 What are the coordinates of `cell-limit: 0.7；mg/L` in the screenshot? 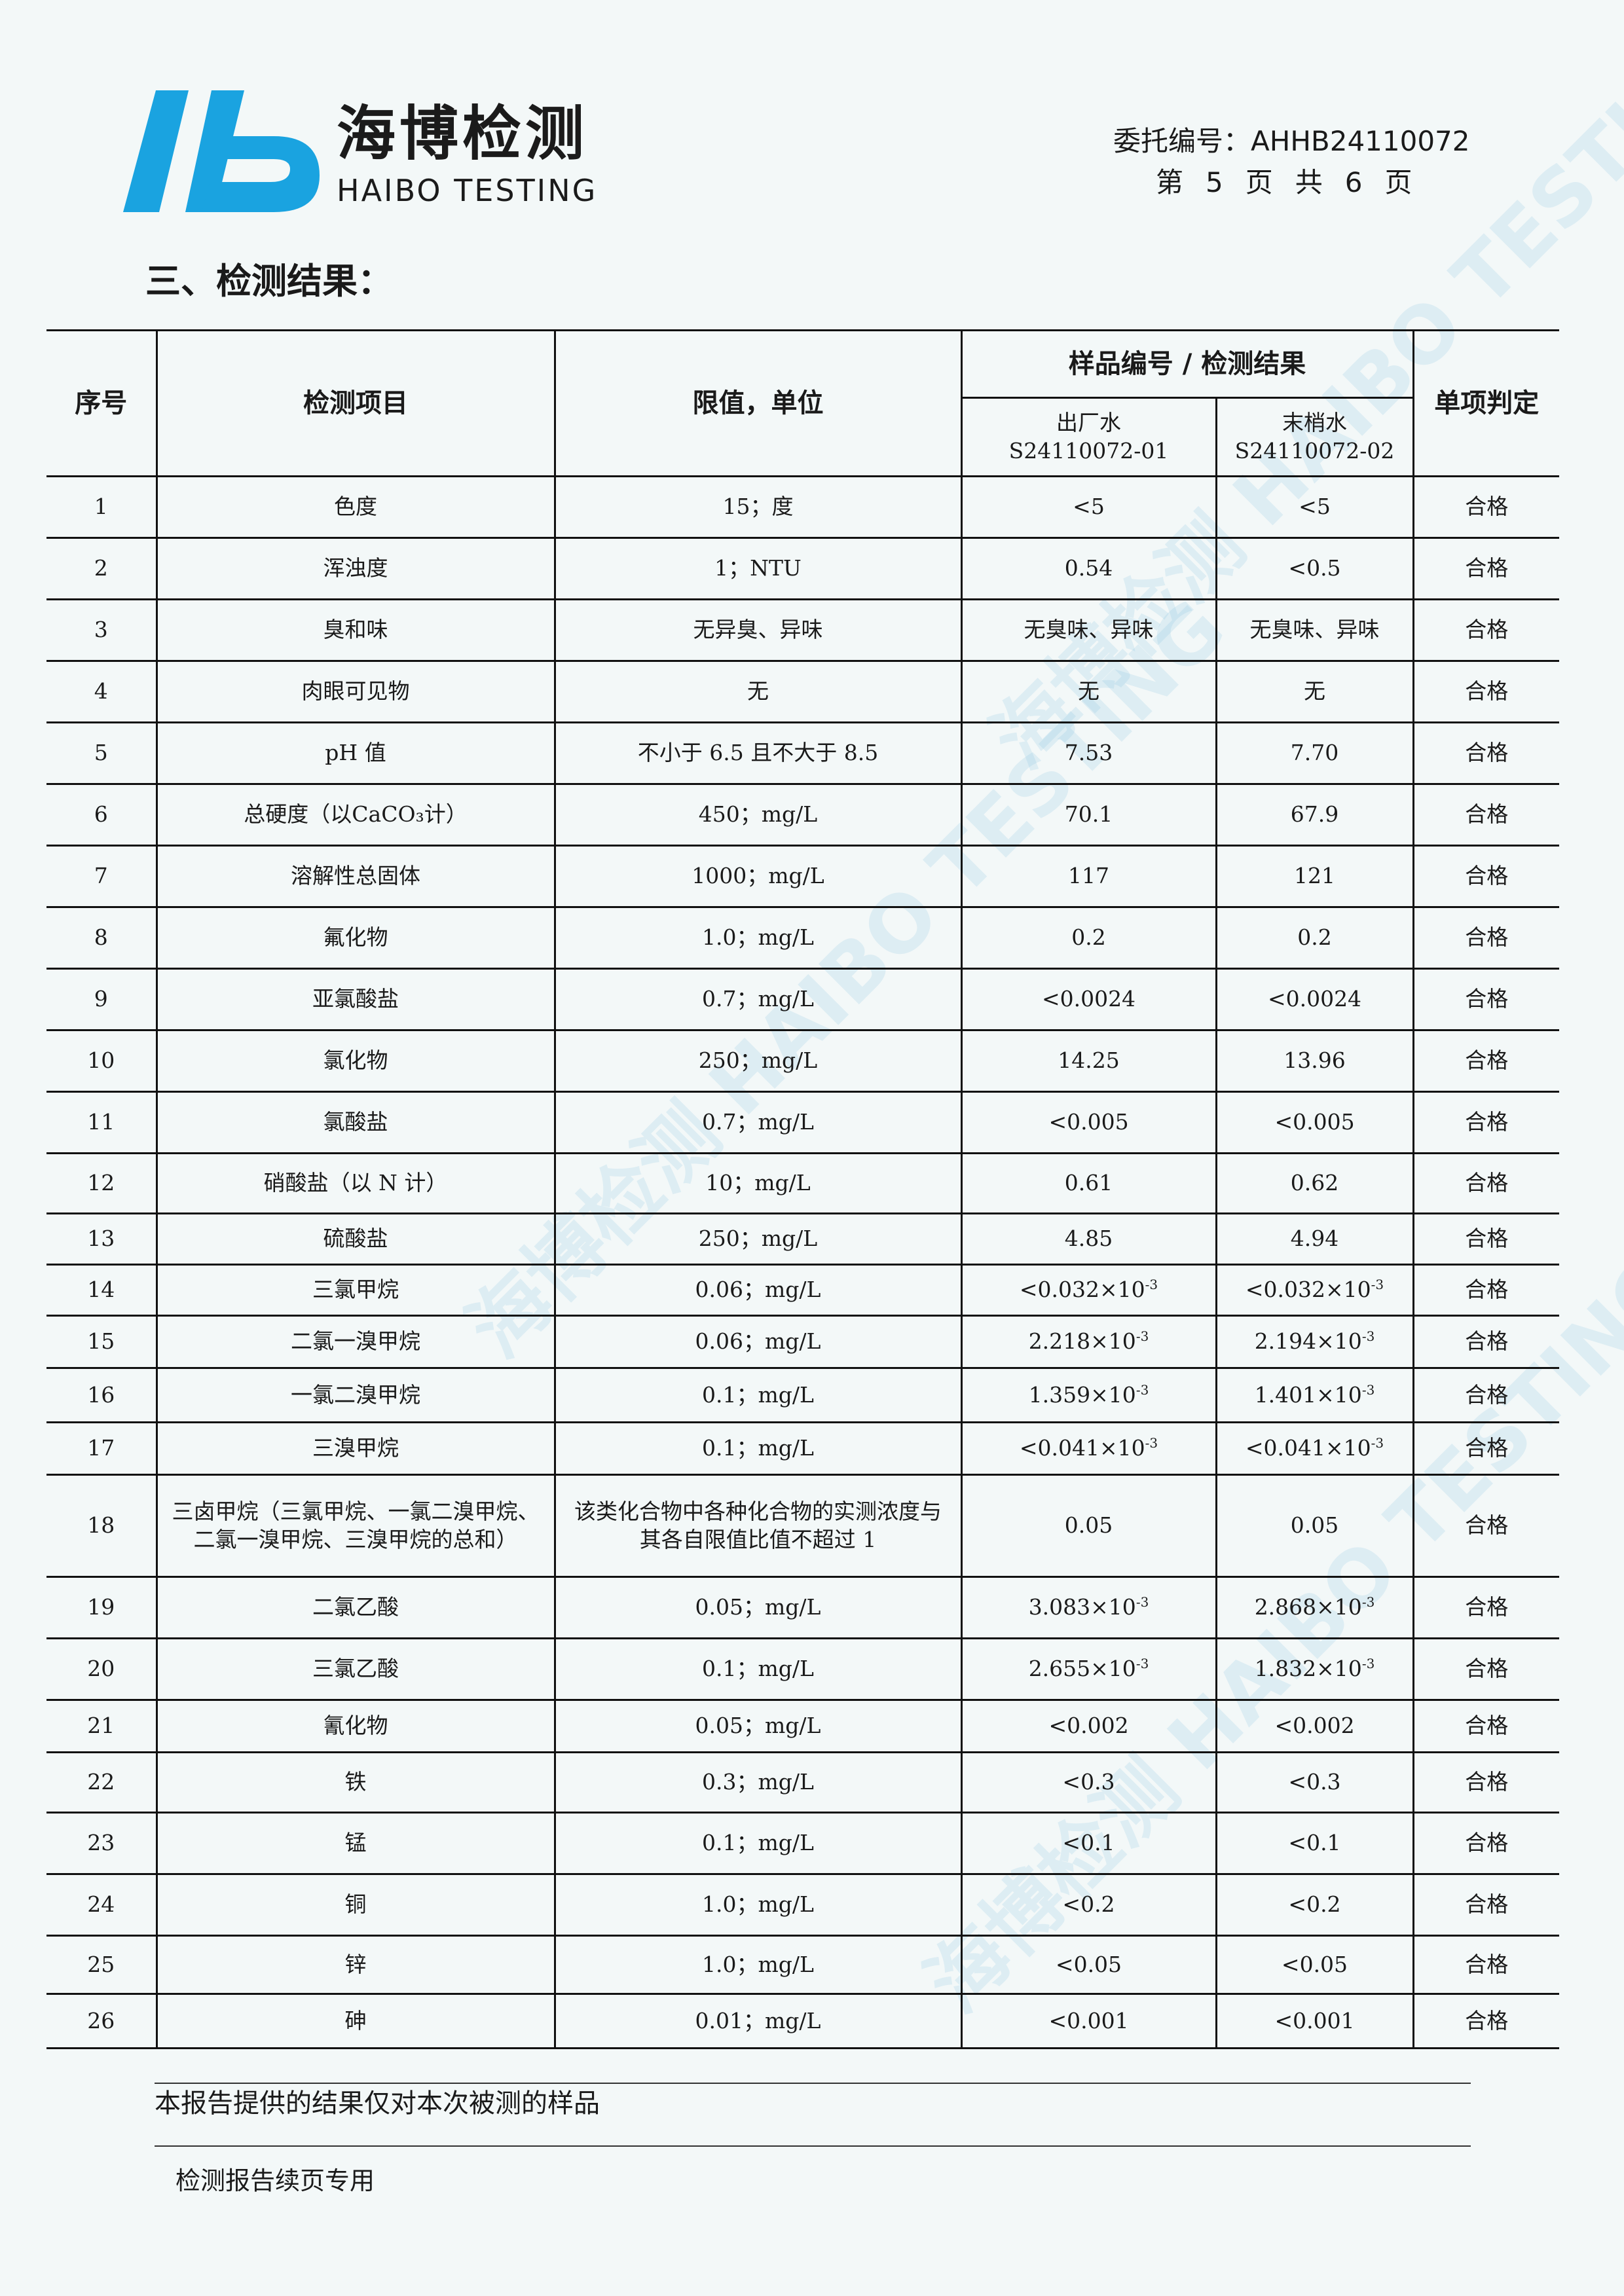 It's located at (758, 999).